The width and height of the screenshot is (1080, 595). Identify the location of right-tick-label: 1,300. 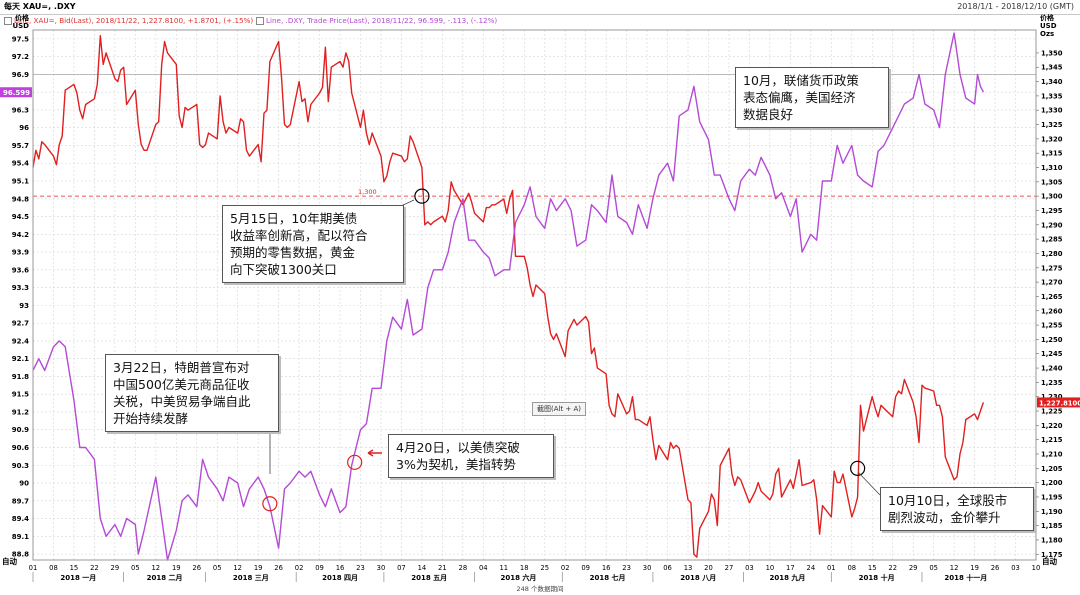
(1052, 197).